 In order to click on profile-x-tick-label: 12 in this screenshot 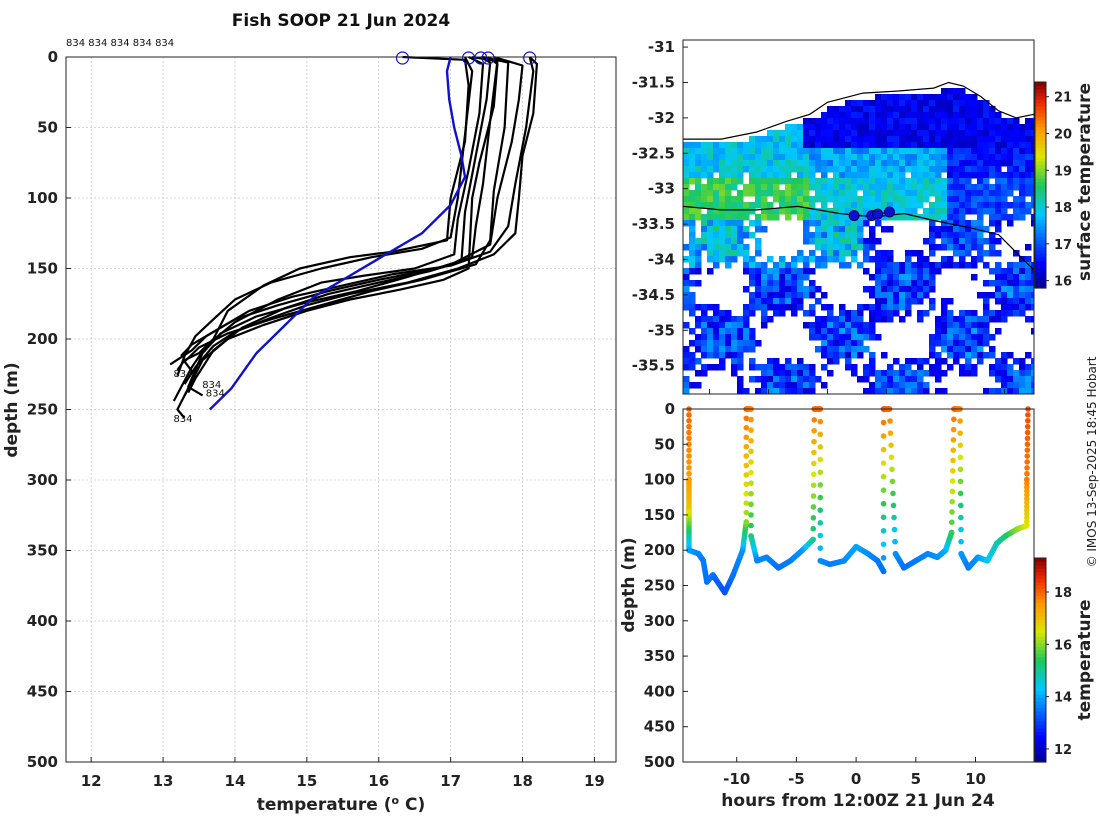, I will do `click(91, 781)`.